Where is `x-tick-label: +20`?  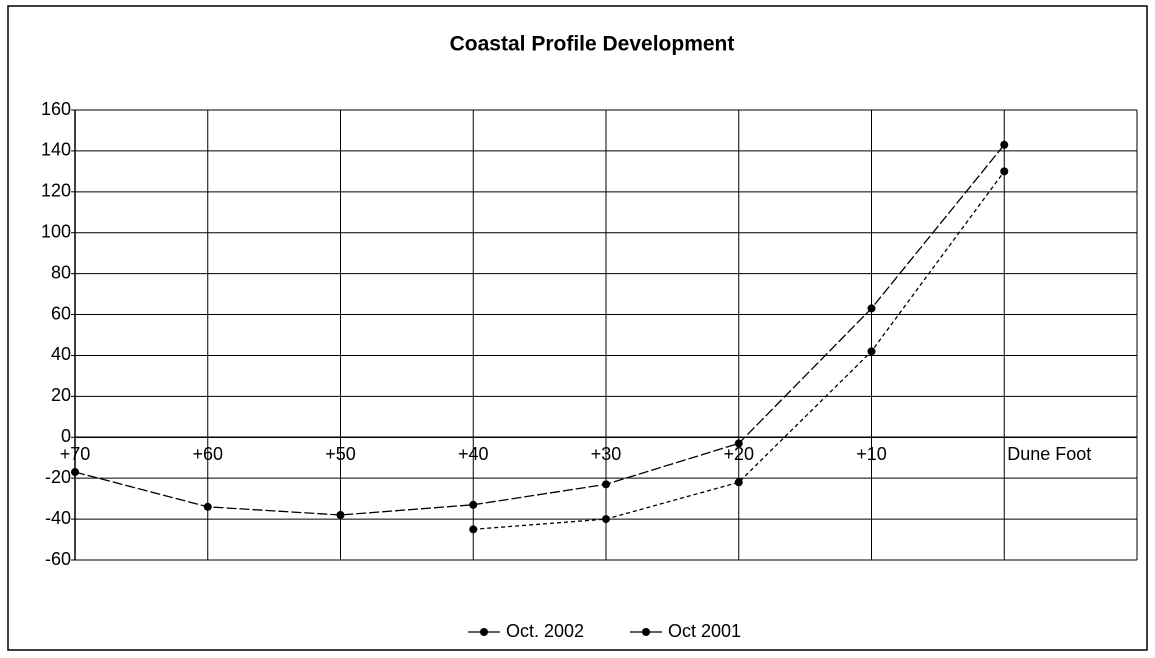
x-tick-label: +20 is located at coordinates (738, 454).